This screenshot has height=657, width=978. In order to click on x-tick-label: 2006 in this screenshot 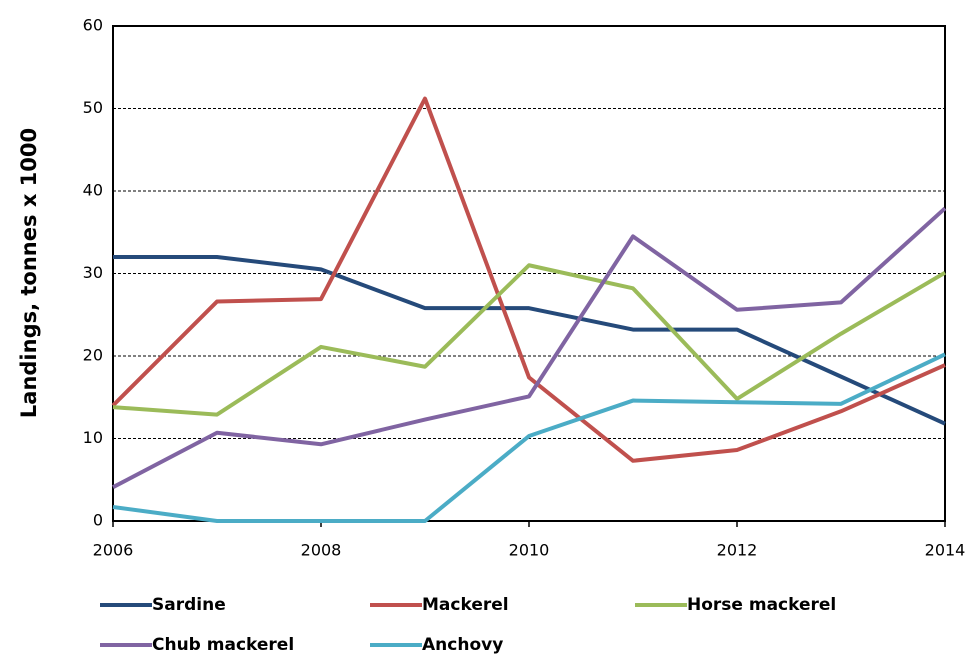, I will do `click(113, 550)`.